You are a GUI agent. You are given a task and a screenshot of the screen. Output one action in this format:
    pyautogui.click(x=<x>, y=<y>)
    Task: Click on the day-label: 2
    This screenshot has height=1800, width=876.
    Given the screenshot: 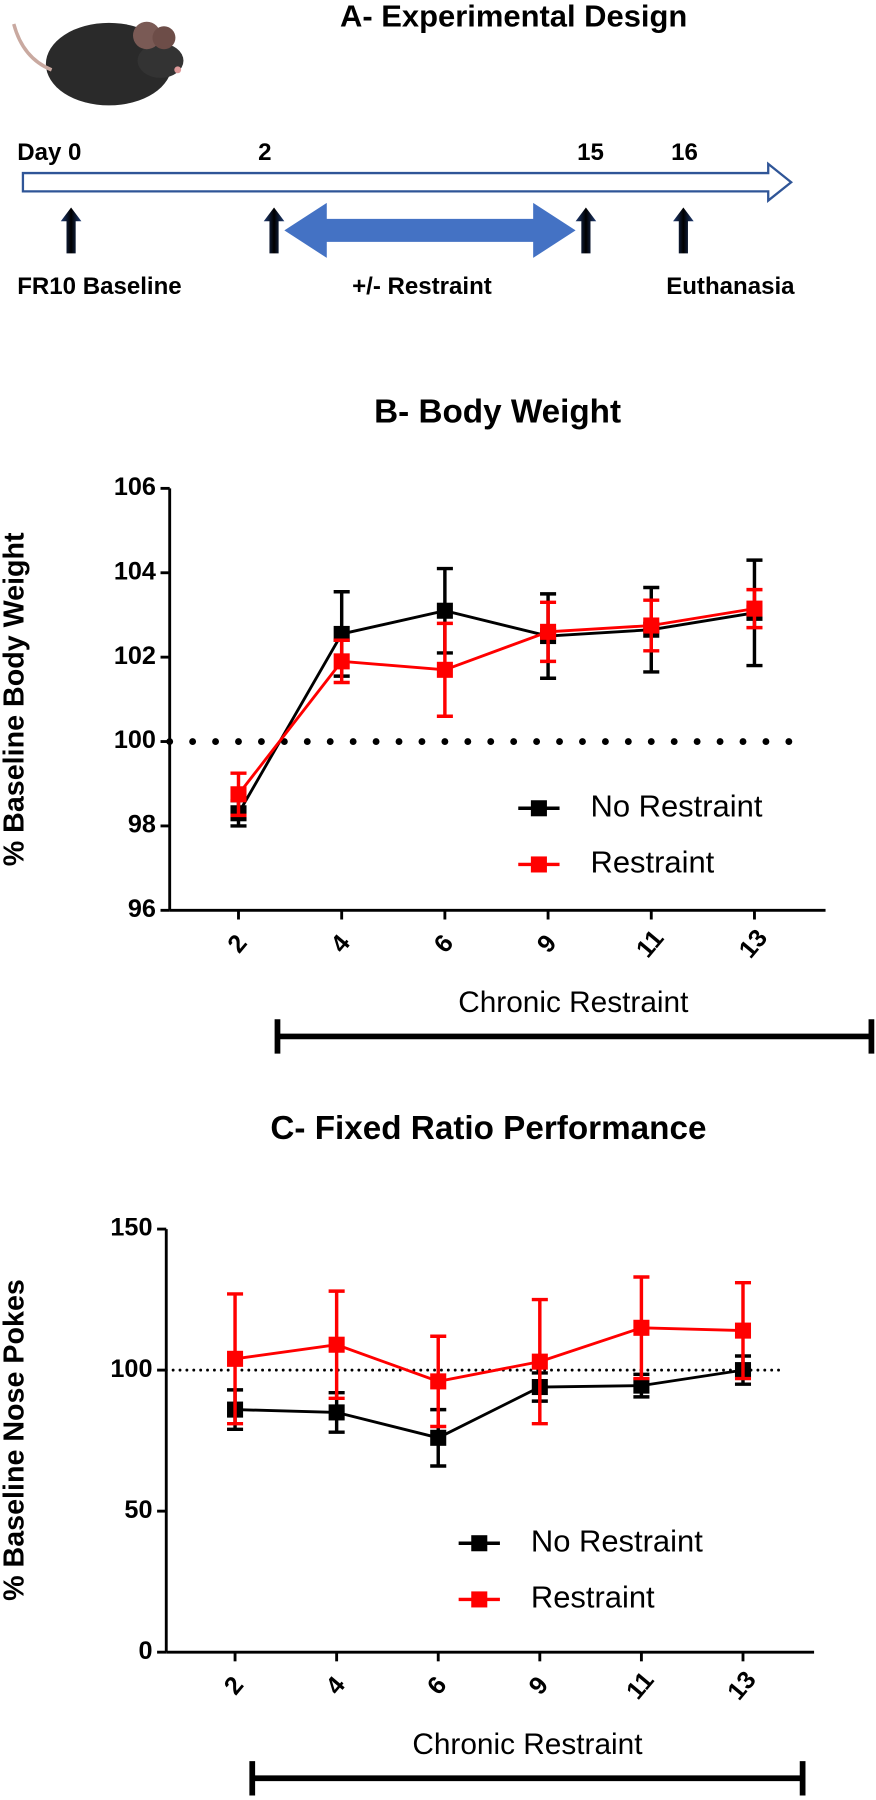 What is the action you would take?
    pyautogui.click(x=264, y=152)
    